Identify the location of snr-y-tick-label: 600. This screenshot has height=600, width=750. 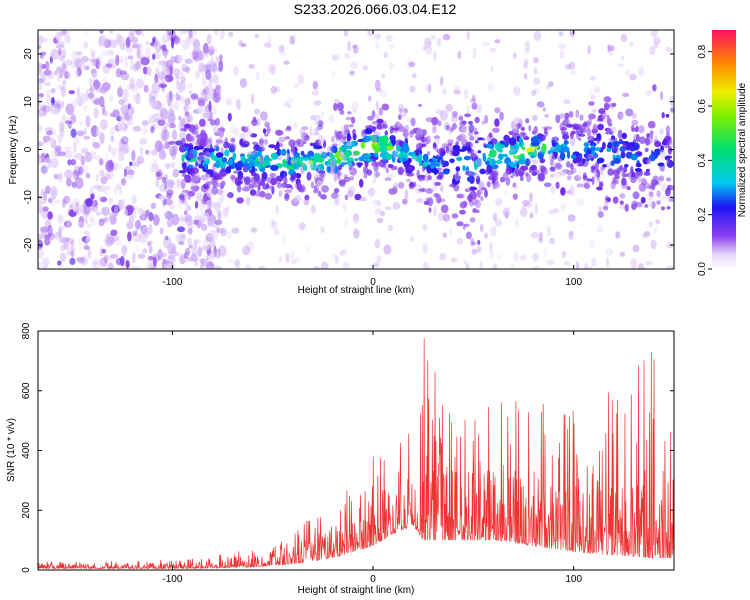
(26, 390).